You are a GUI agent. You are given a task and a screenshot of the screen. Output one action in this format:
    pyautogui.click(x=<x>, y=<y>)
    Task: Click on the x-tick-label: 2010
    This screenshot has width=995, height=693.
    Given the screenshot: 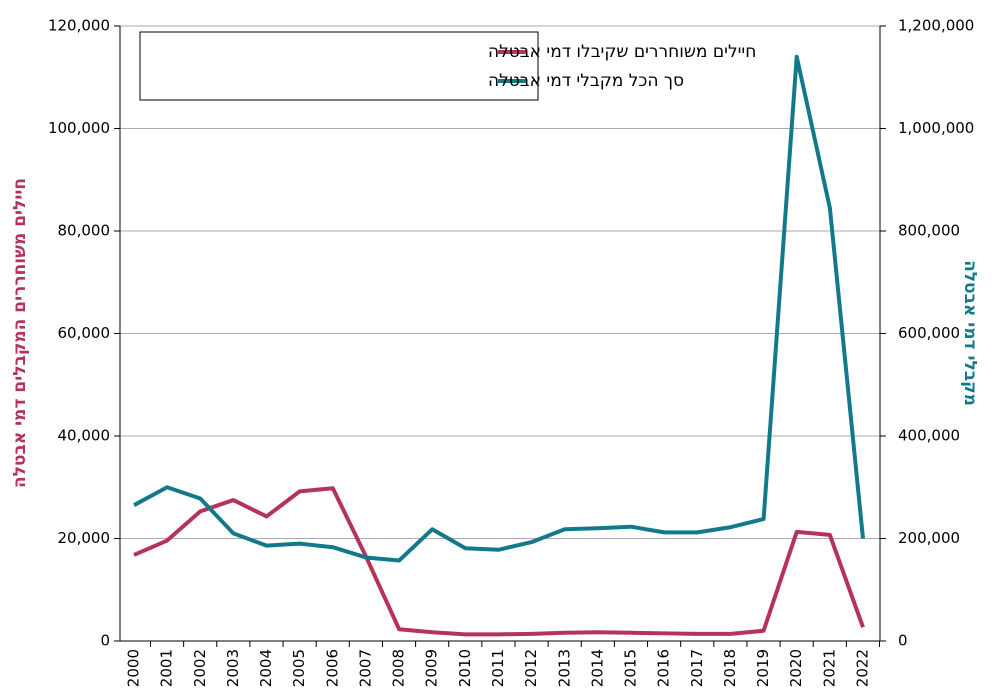 What is the action you would take?
    pyautogui.click(x=465, y=668)
    